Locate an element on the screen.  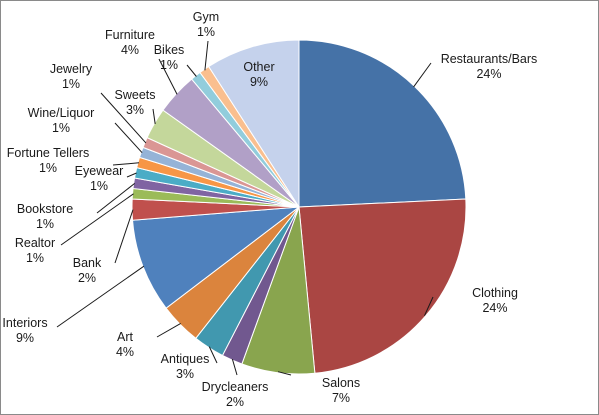
leader-realtor is located at coordinates (97, 219).